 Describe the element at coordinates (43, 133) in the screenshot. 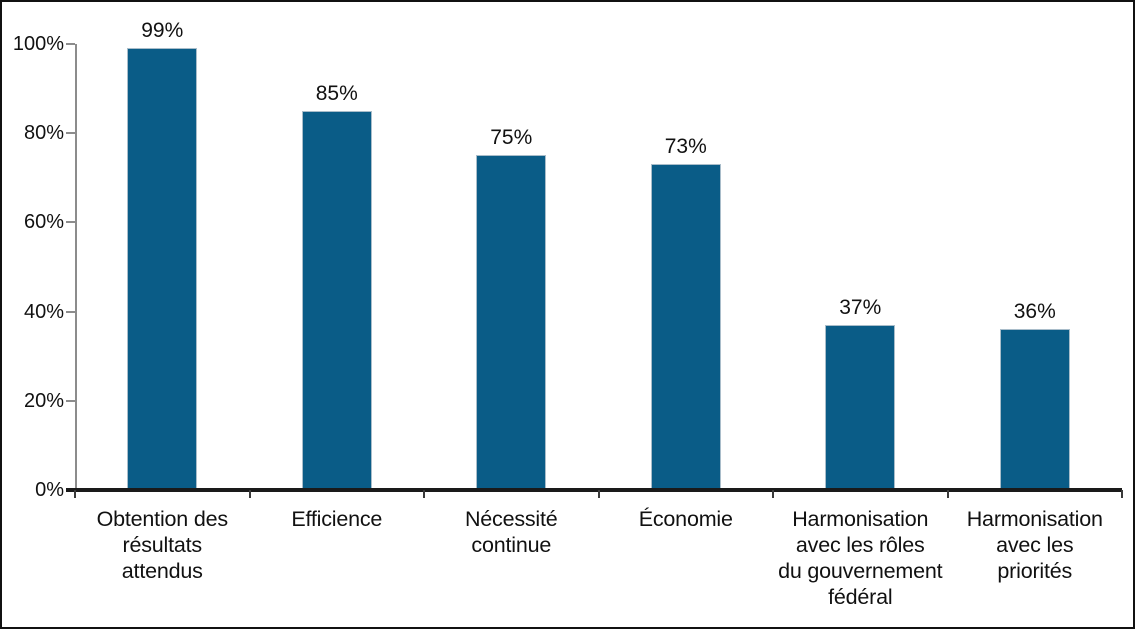

I see `y-tick-label: 80%` at that location.